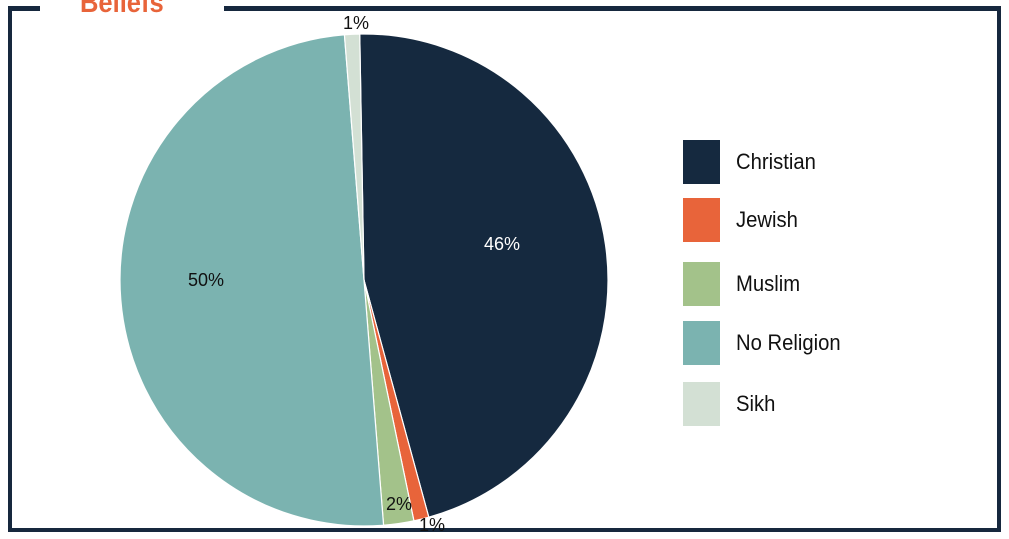 The width and height of the screenshot is (1009, 539). I want to click on pie-slice-sikh, so click(354, 157).